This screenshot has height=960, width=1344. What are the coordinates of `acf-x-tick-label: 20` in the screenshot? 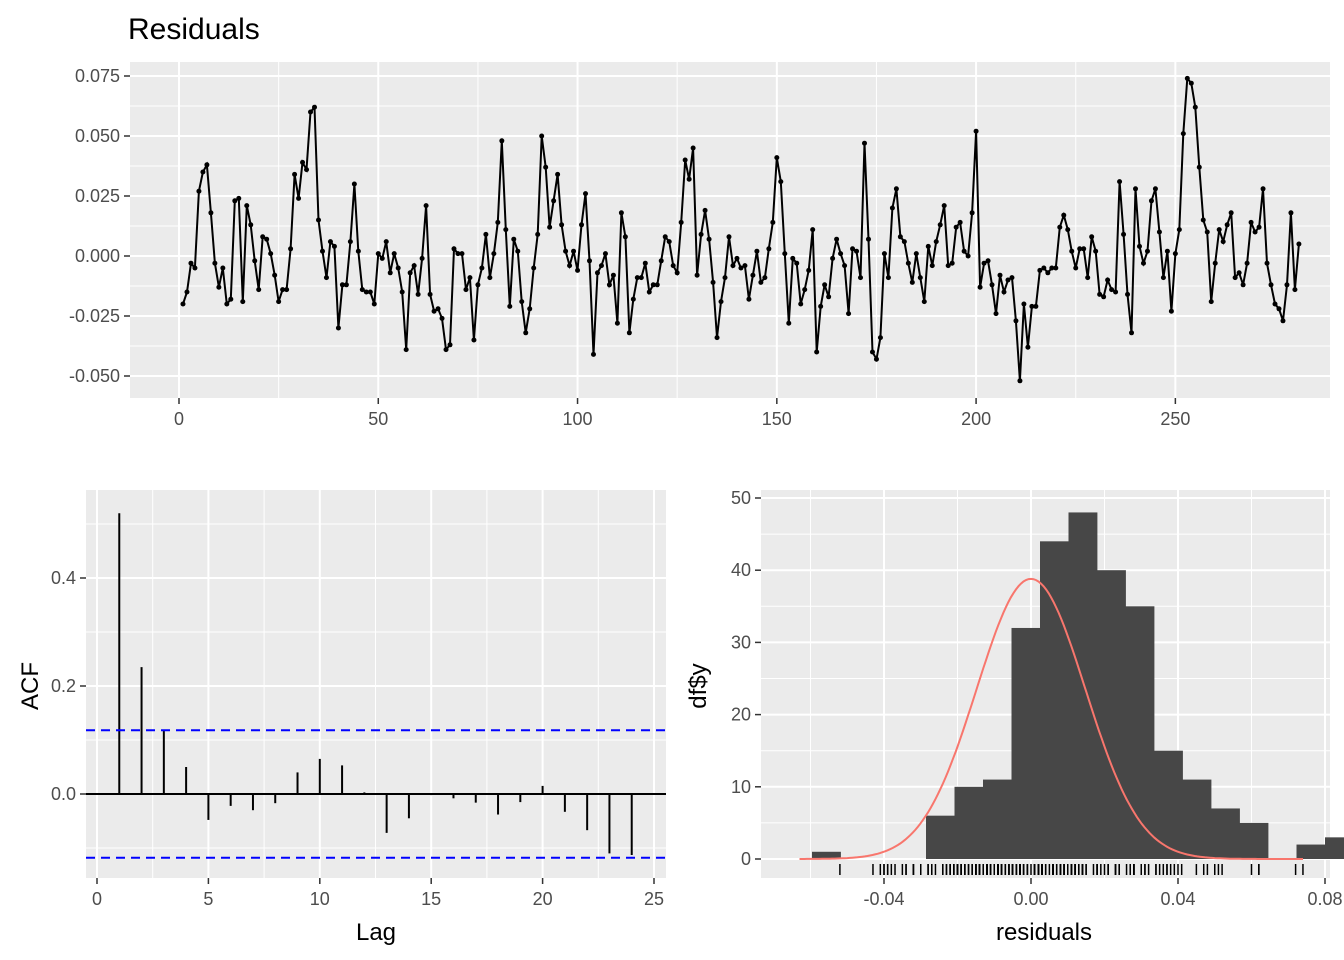 It's located at (543, 899).